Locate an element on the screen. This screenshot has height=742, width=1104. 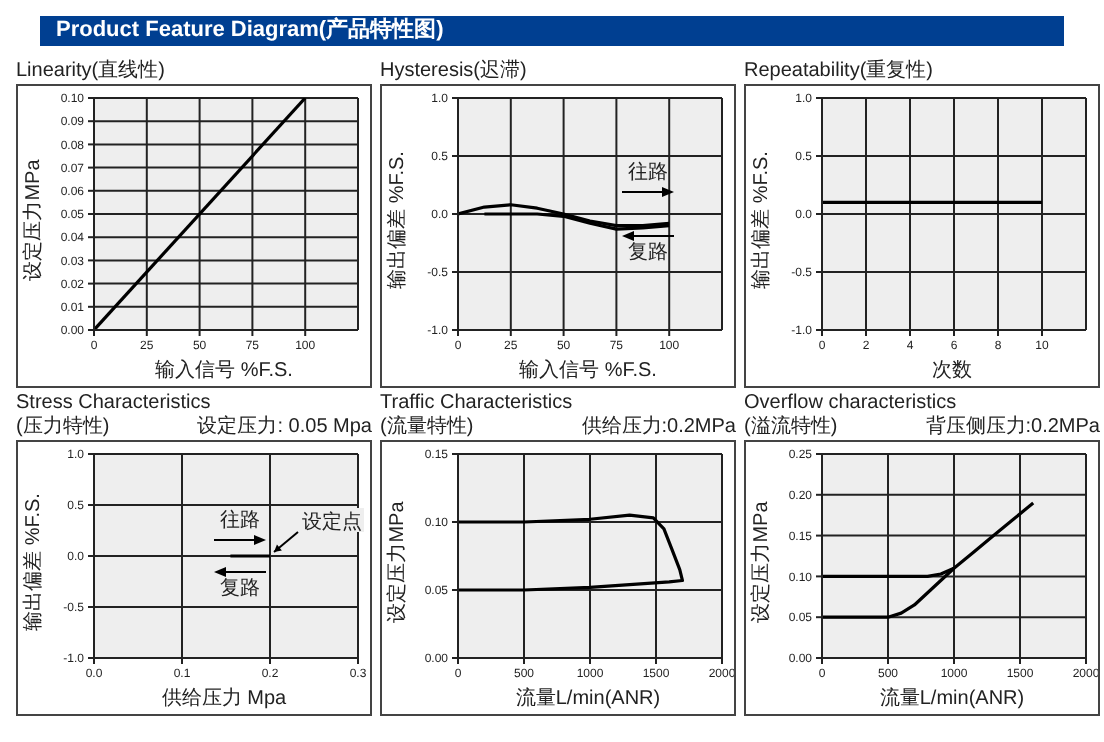
chart-title: Linearity(直线性) is located at coordinates (91, 72).